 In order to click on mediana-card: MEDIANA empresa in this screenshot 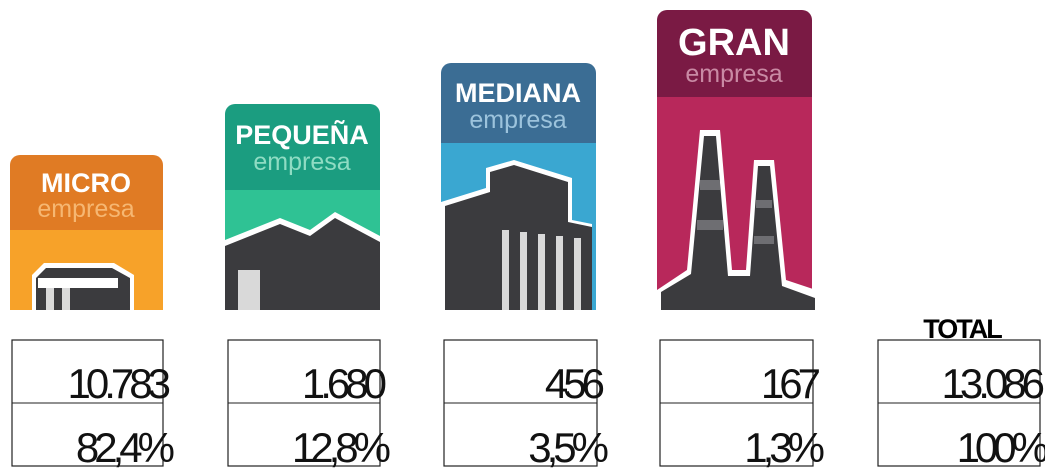, I will do `click(518, 186)`.